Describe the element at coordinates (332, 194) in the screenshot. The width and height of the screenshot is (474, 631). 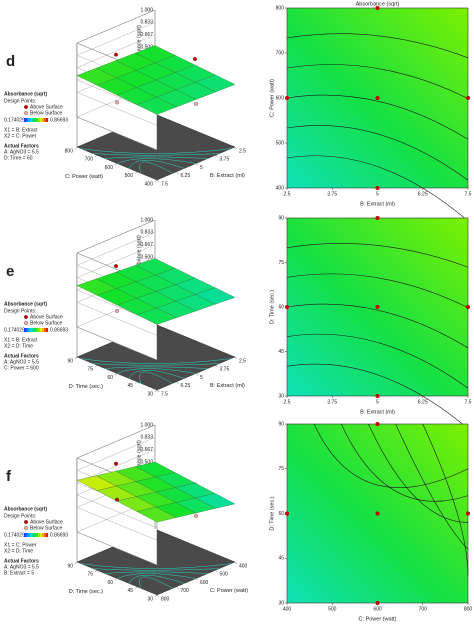
I see `x-tick-label: 3.75` at that location.